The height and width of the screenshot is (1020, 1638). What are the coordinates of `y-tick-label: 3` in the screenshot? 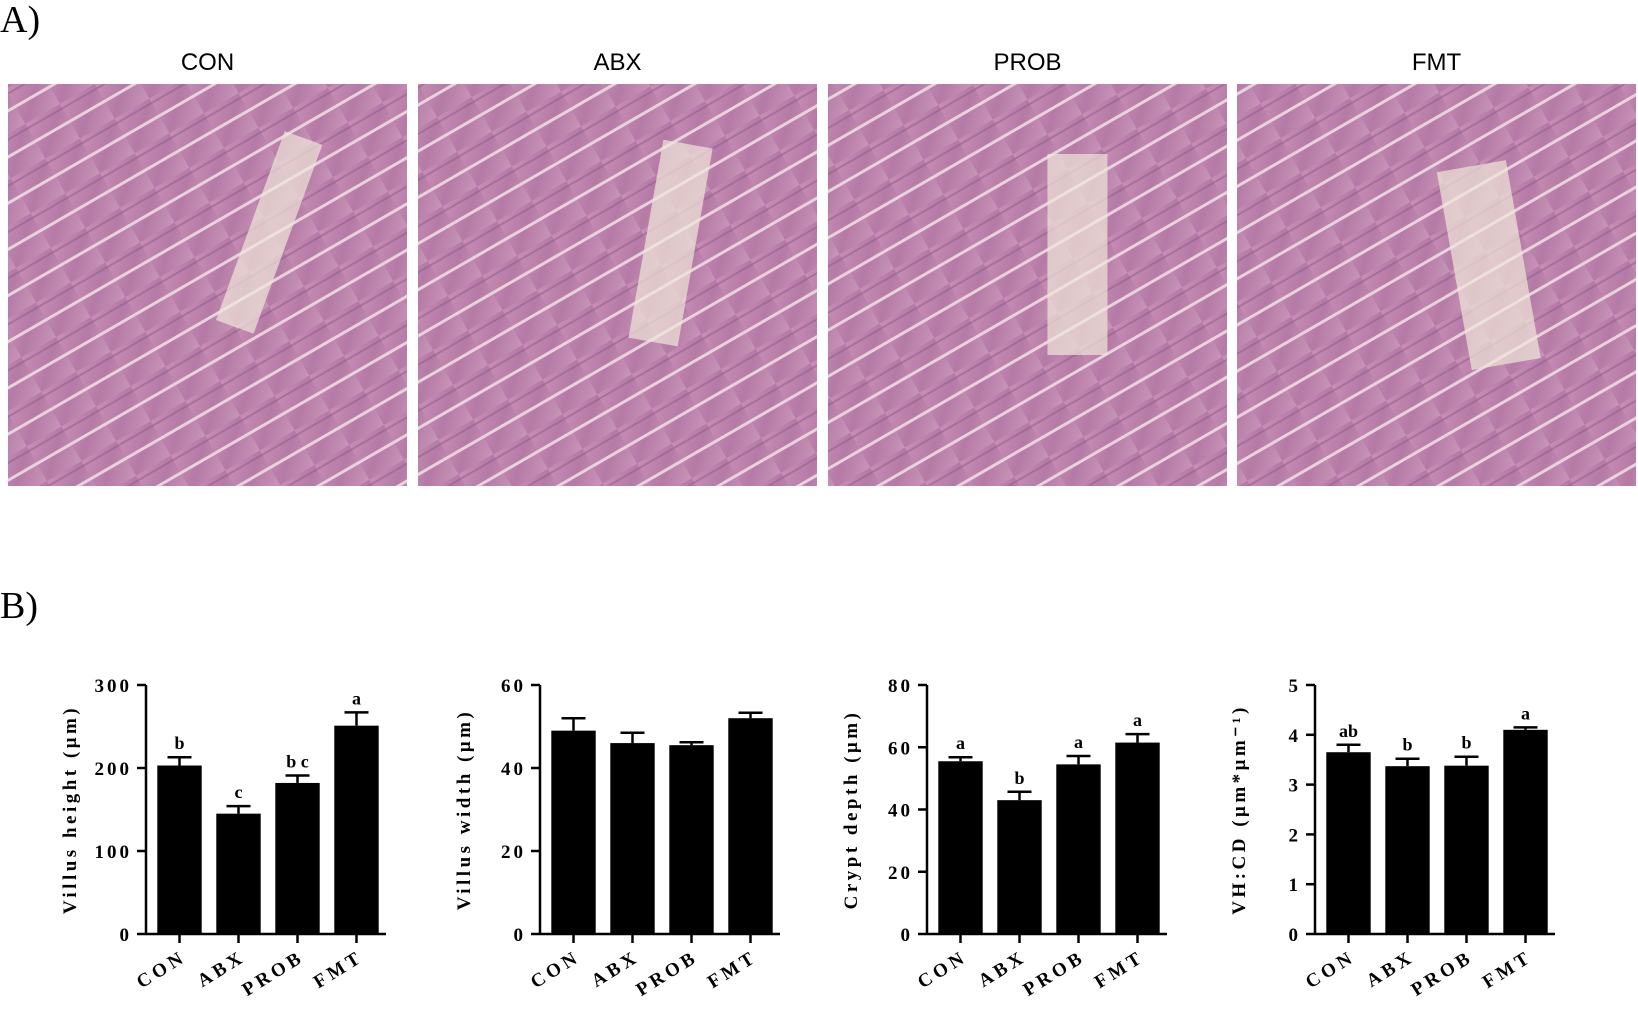 It's located at (1295, 786).